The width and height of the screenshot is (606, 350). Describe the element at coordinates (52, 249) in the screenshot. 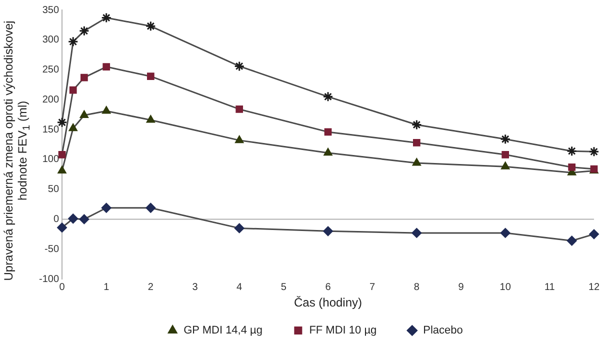

I see `y-tick-label: -50` at that location.